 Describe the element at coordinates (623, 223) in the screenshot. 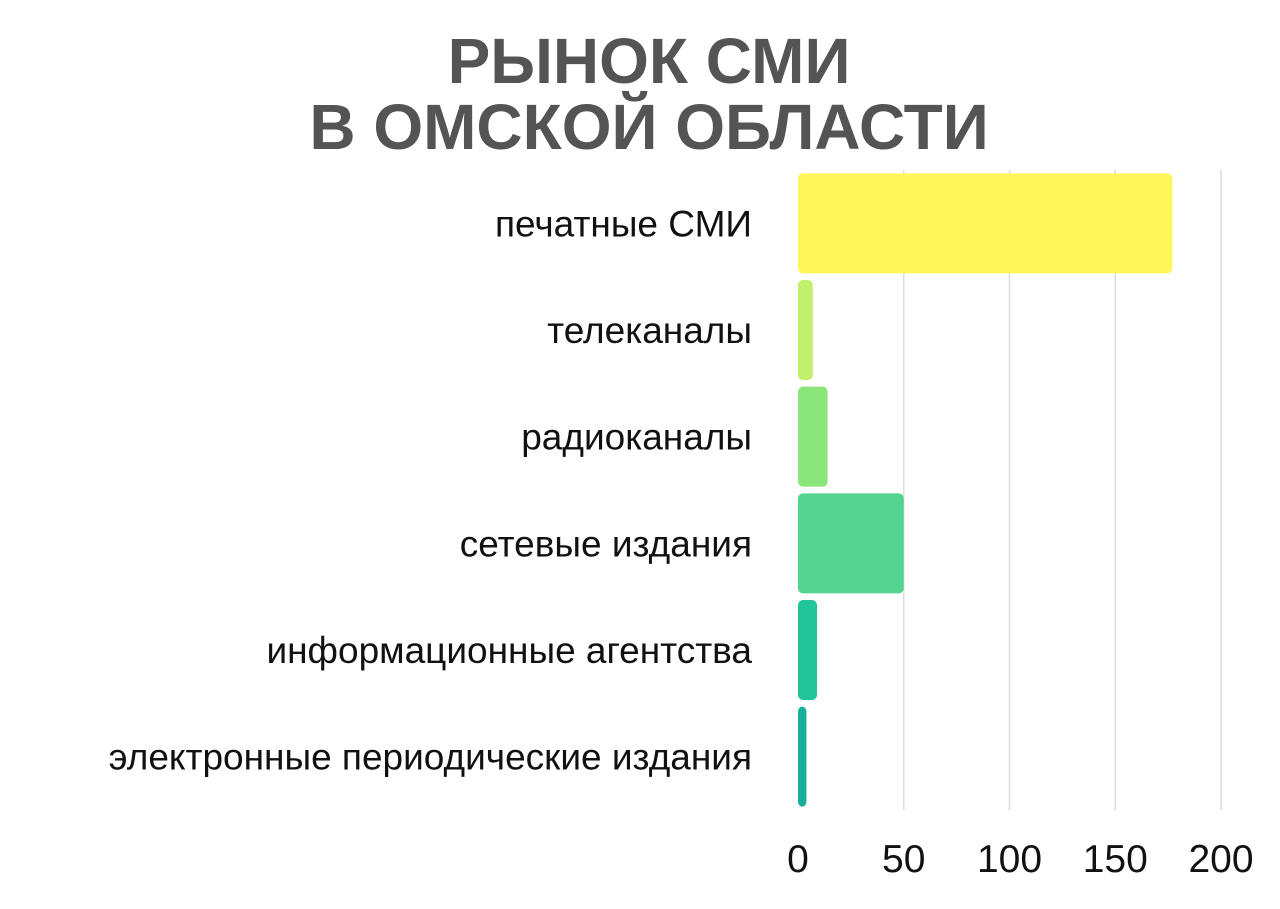

I see `category-label: печатные СМИ` at that location.